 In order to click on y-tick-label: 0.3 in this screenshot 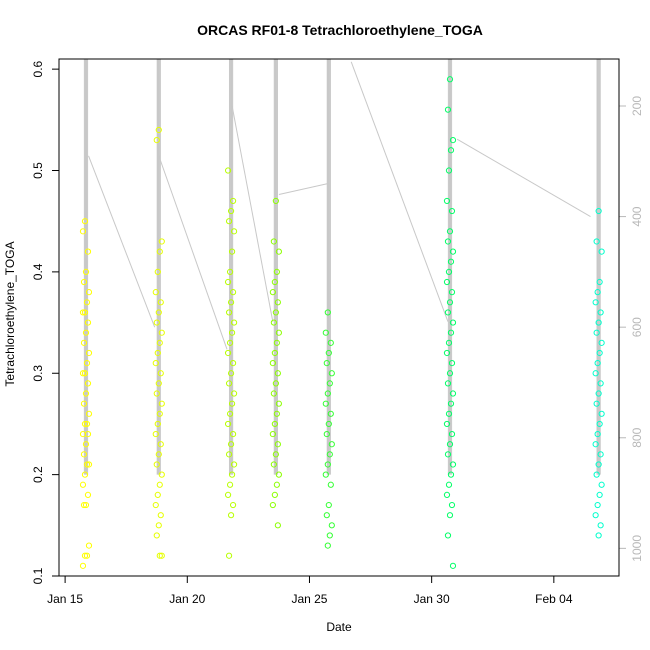, I will do `click(38, 373)`.